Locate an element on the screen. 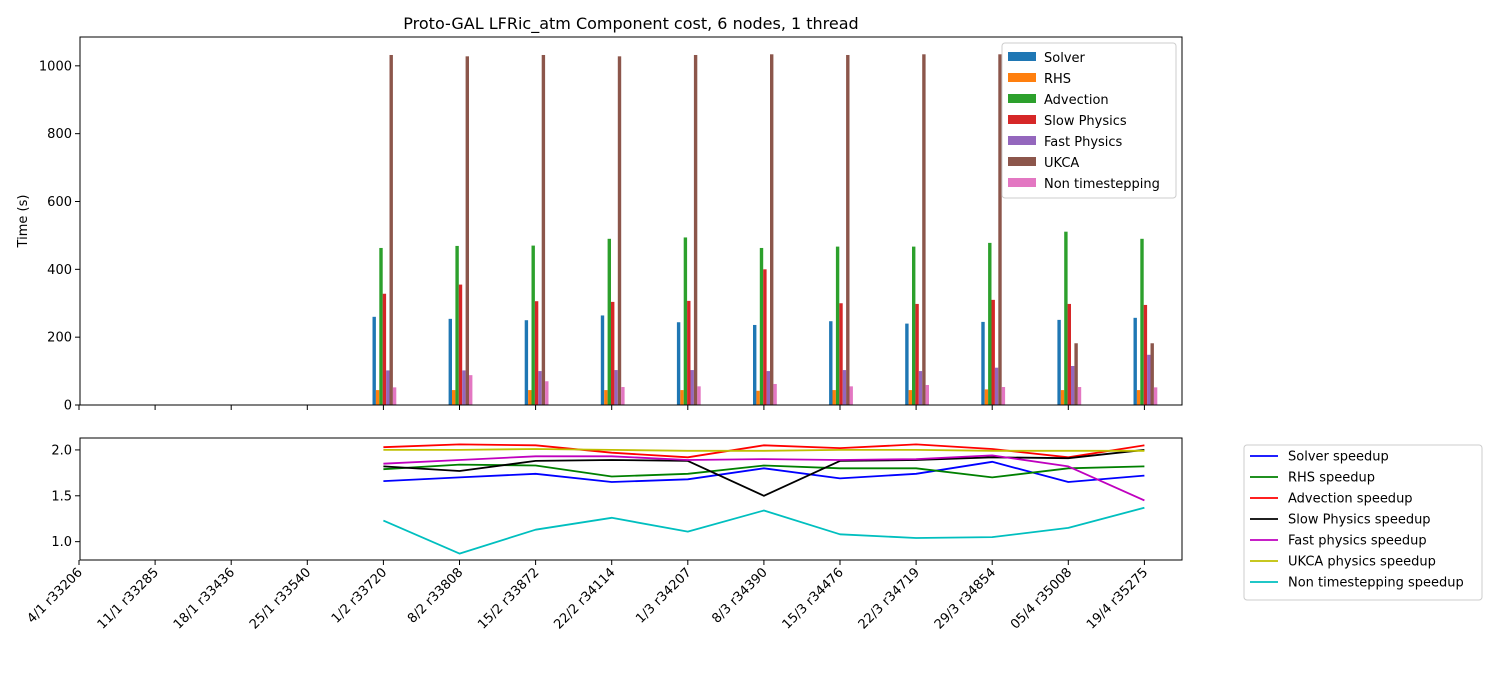 Image resolution: width=1500 pixels, height=700 pixels. legend-label-slow-physics: Slow Physics is located at coordinates (1085, 121).